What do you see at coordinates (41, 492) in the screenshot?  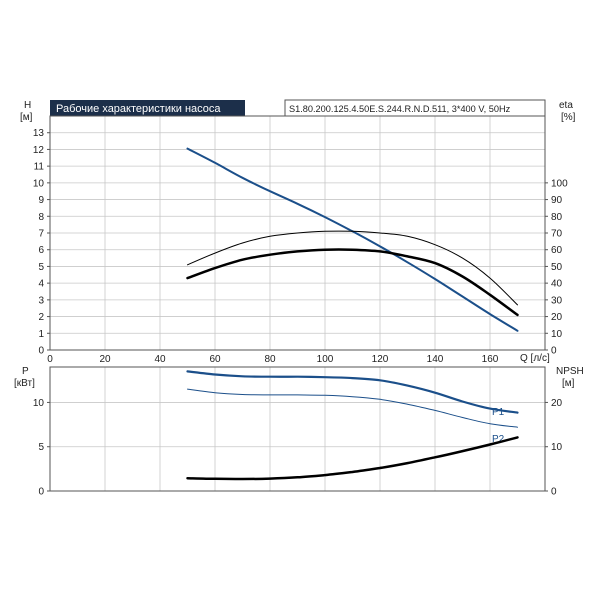 I see `lower-left-tick-label: 0` at bounding box center [41, 492].